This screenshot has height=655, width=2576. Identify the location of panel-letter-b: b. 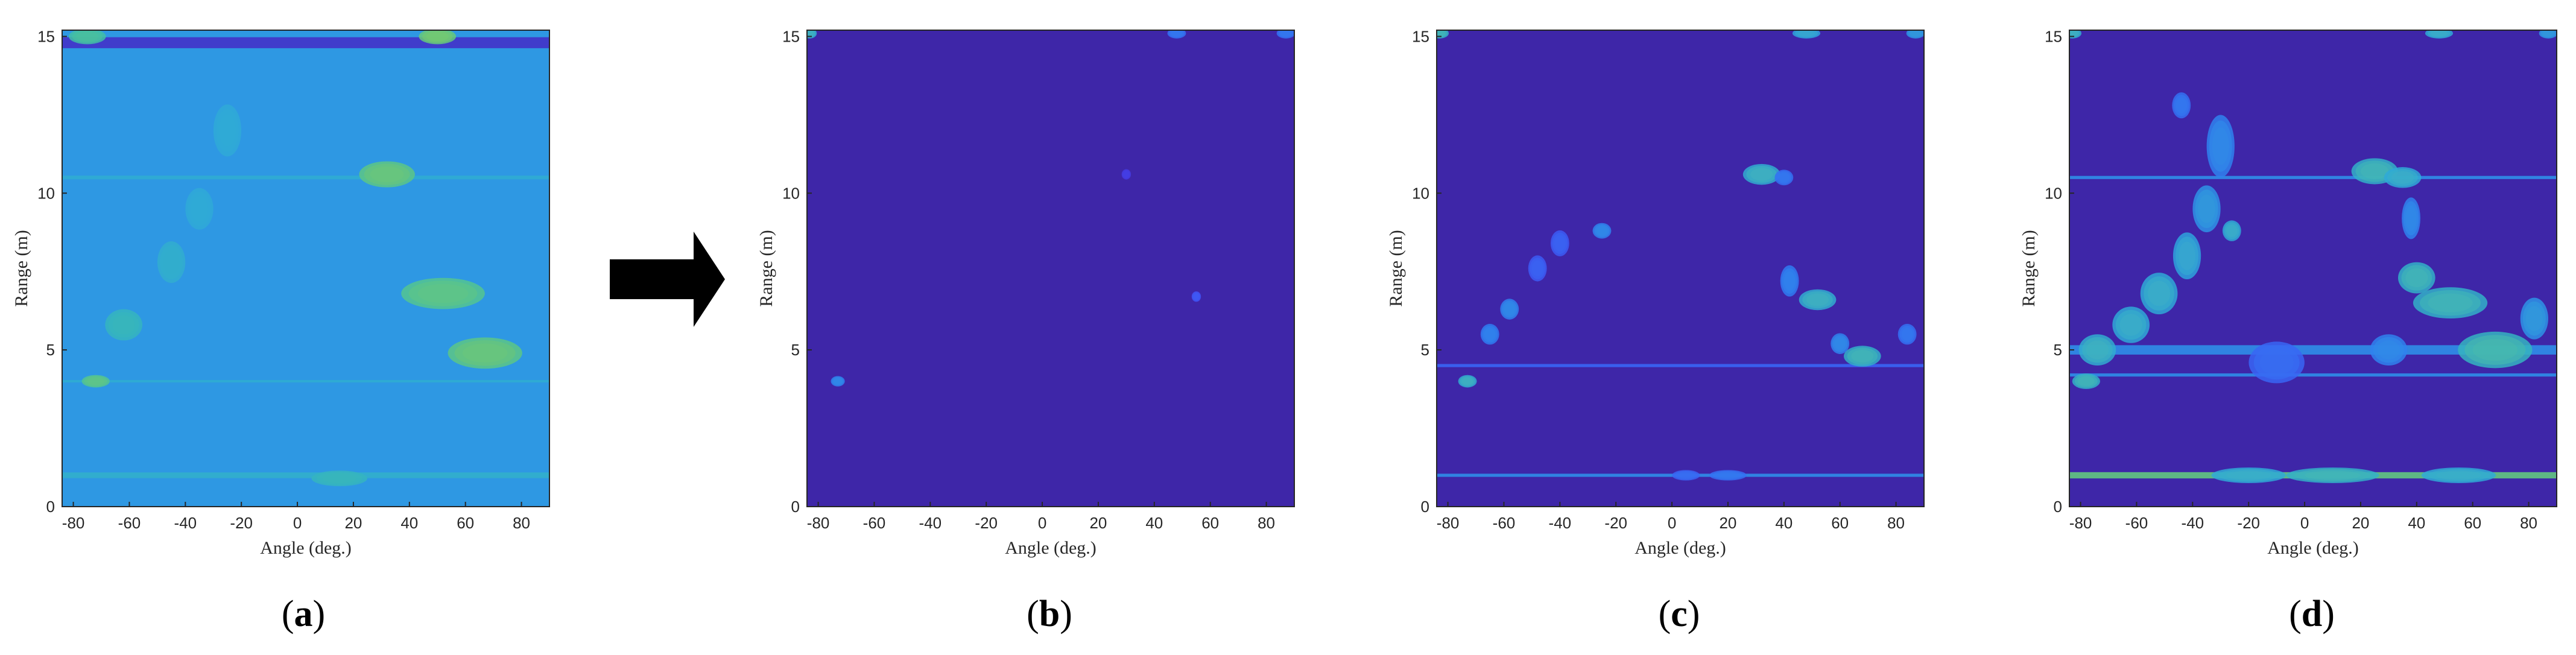
(1049, 613).